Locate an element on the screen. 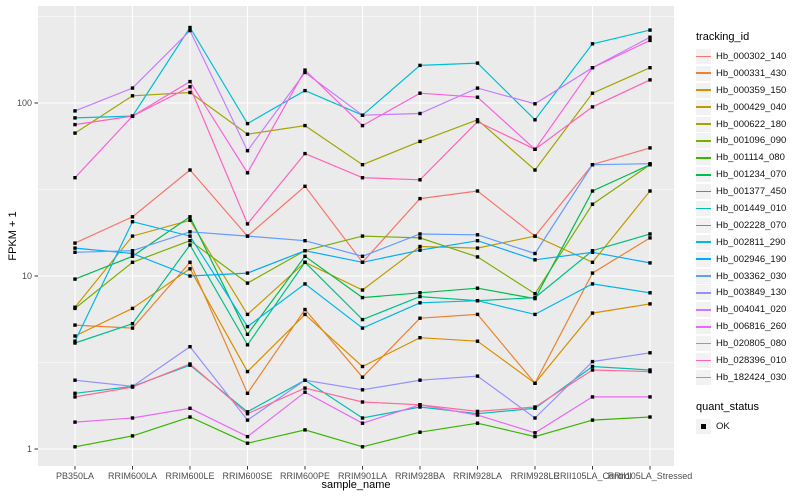  legend-item: Hb_182424_030 is located at coordinates (748, 377).